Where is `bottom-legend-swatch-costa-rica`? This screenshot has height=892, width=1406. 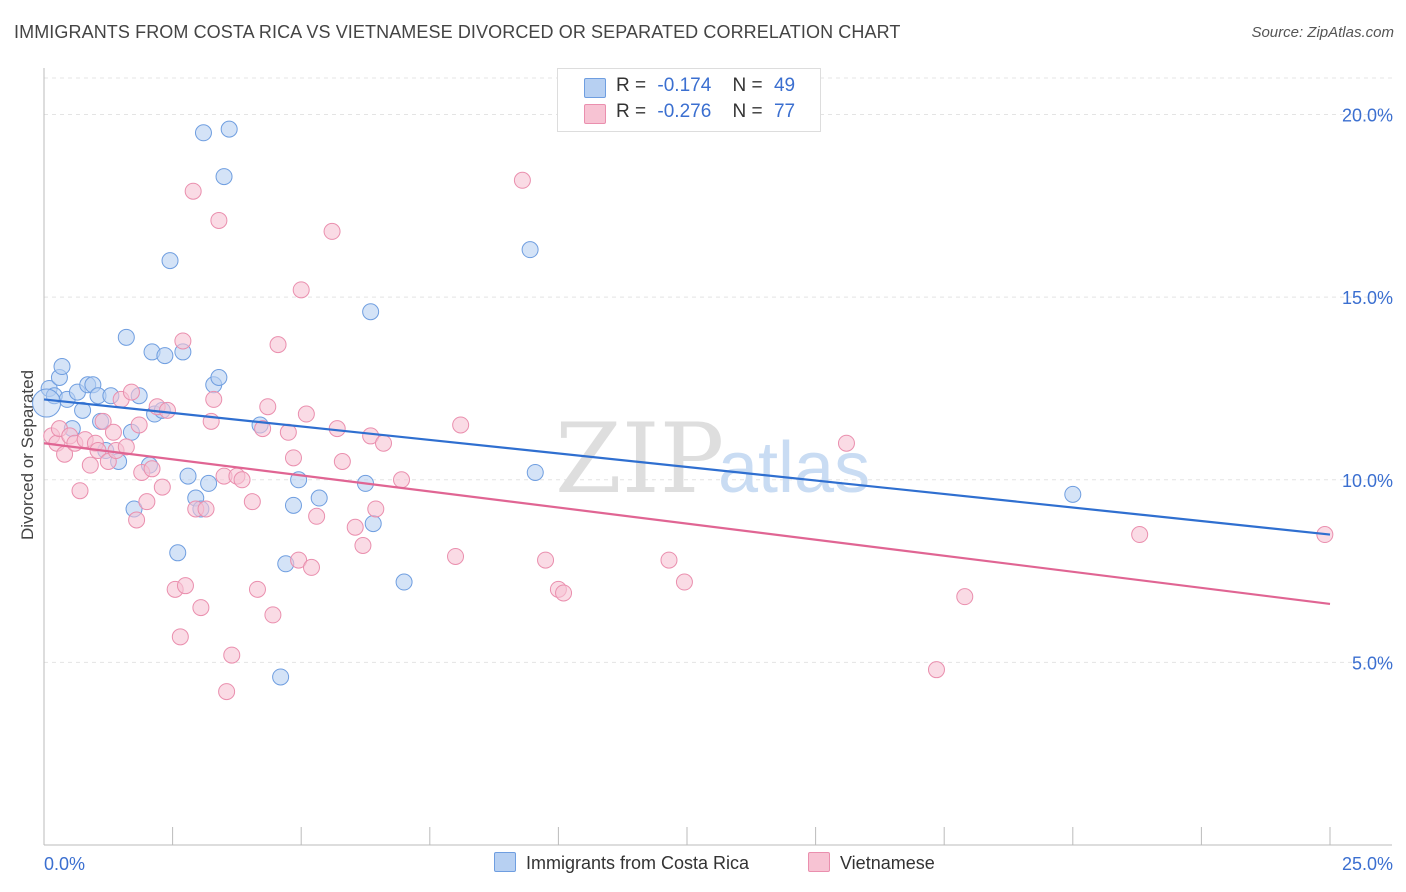
bottom-legend-swatch-costa-rica is located at coordinates (505, 862).